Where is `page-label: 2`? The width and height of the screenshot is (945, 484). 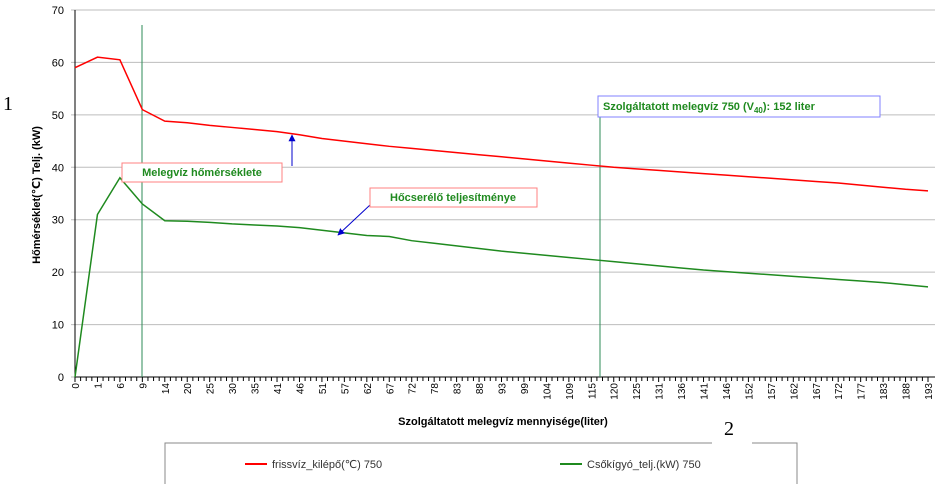
page-label: 2 is located at coordinates (729, 429).